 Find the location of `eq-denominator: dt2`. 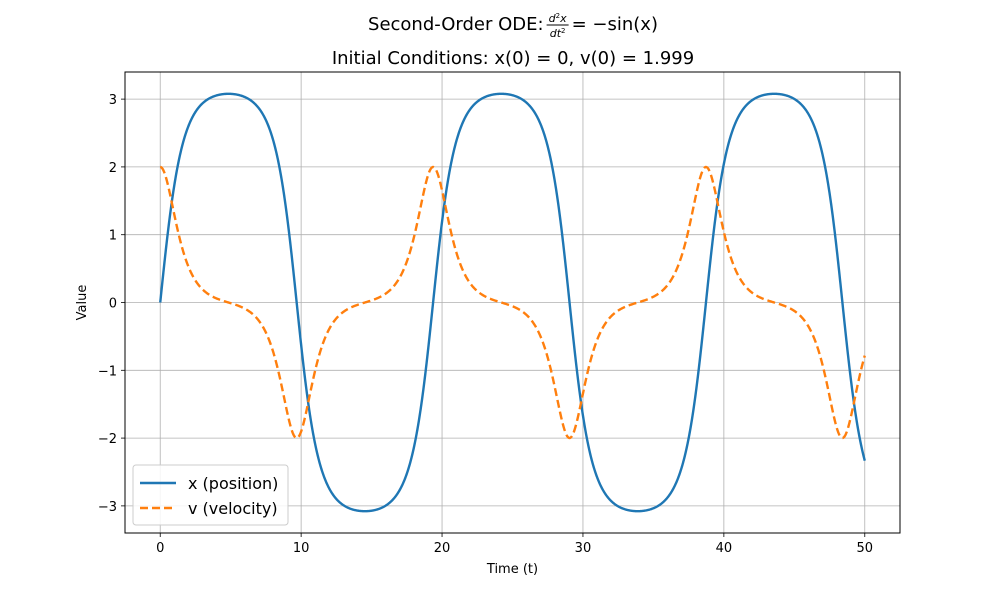

eq-denominator: dt2 is located at coordinates (558, 33).